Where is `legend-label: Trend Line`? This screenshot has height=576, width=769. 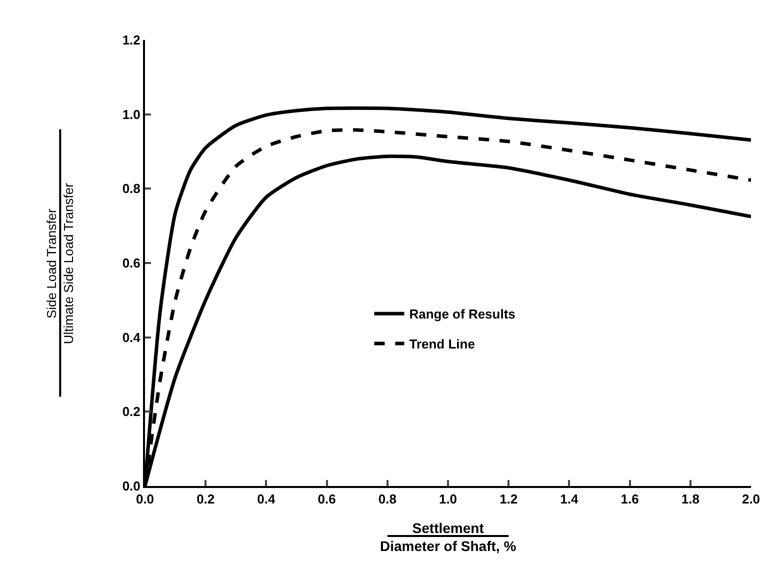 legend-label: Trend Line is located at coordinates (442, 344).